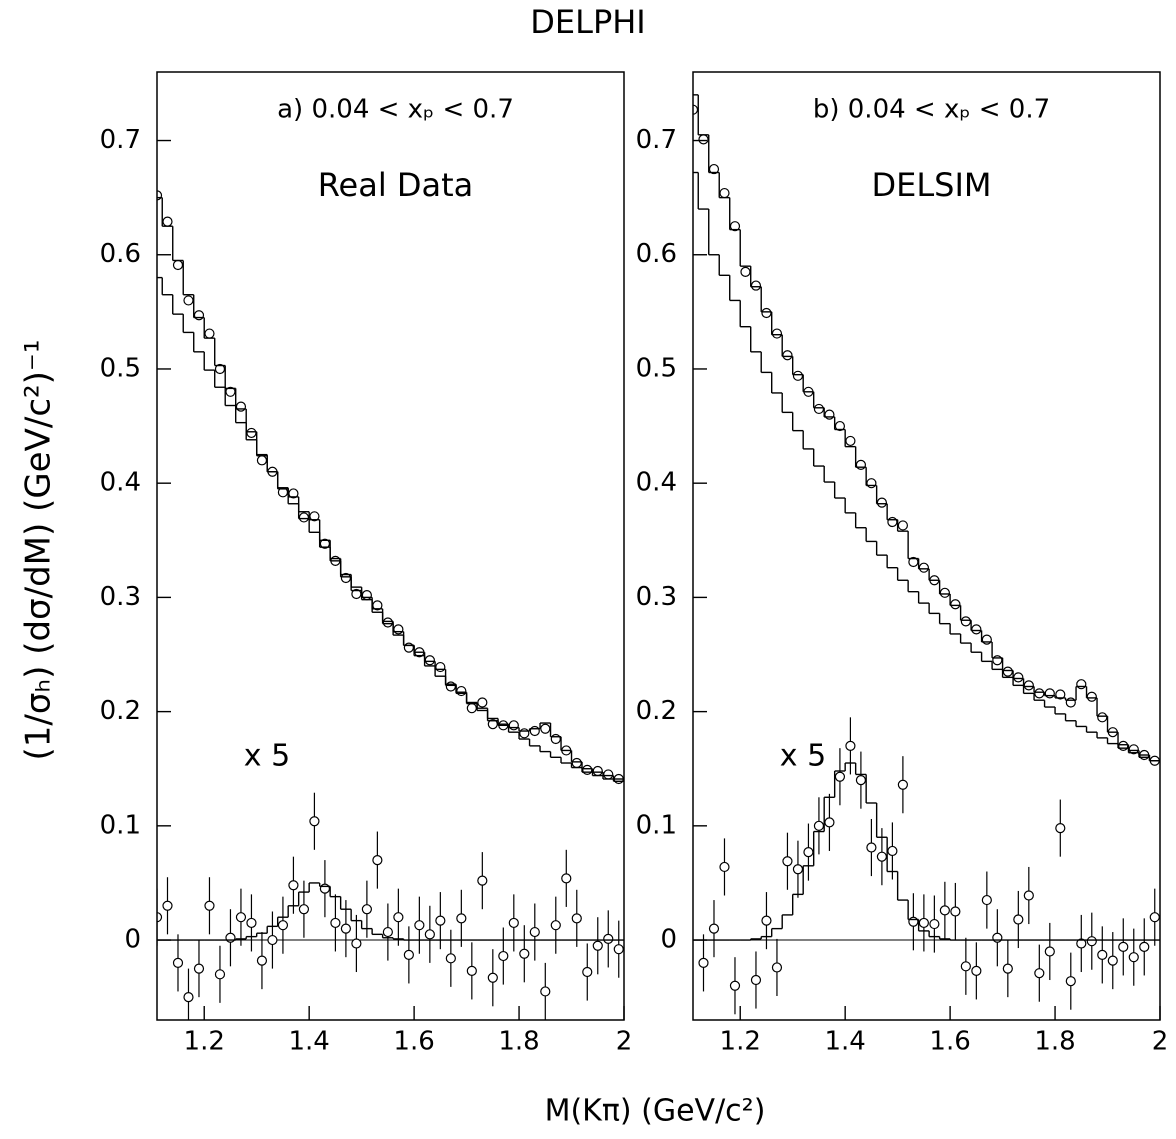 The height and width of the screenshot is (1139, 1176). I want to click on panel-sublabel: Real Data, so click(396, 185).